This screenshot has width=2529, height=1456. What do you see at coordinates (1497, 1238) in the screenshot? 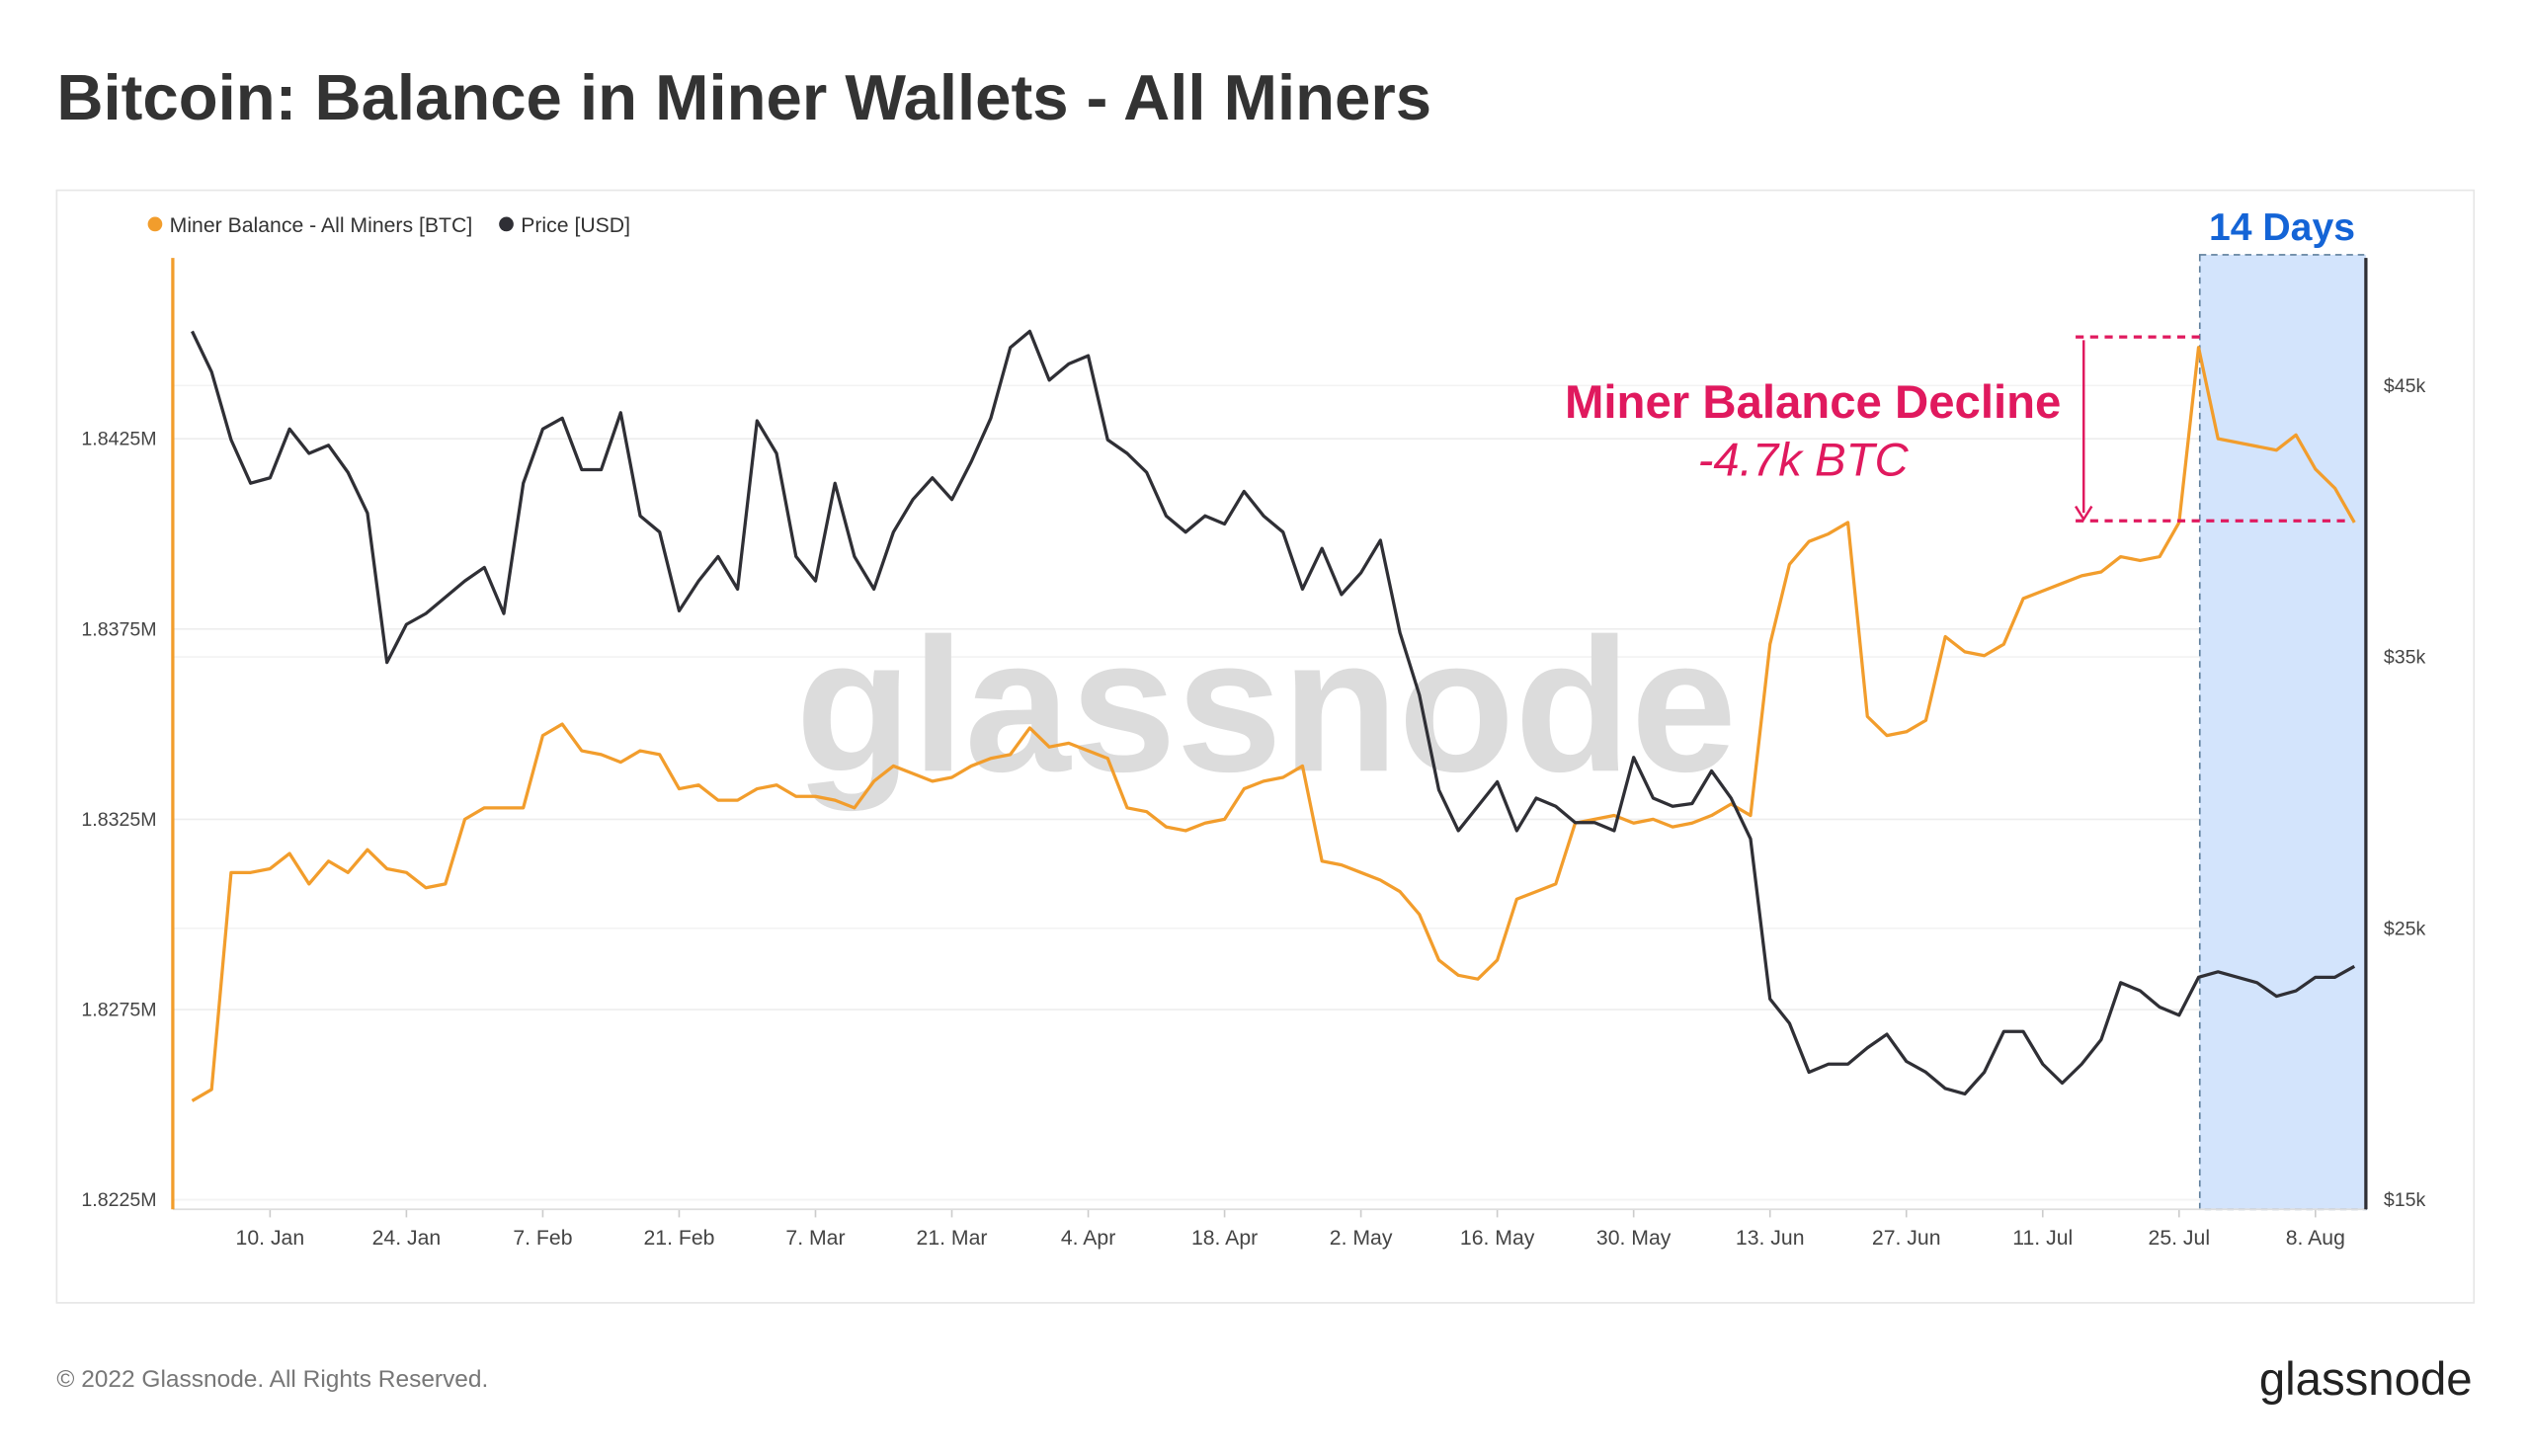
I see `x-tick-label: 16. May` at bounding box center [1497, 1238].